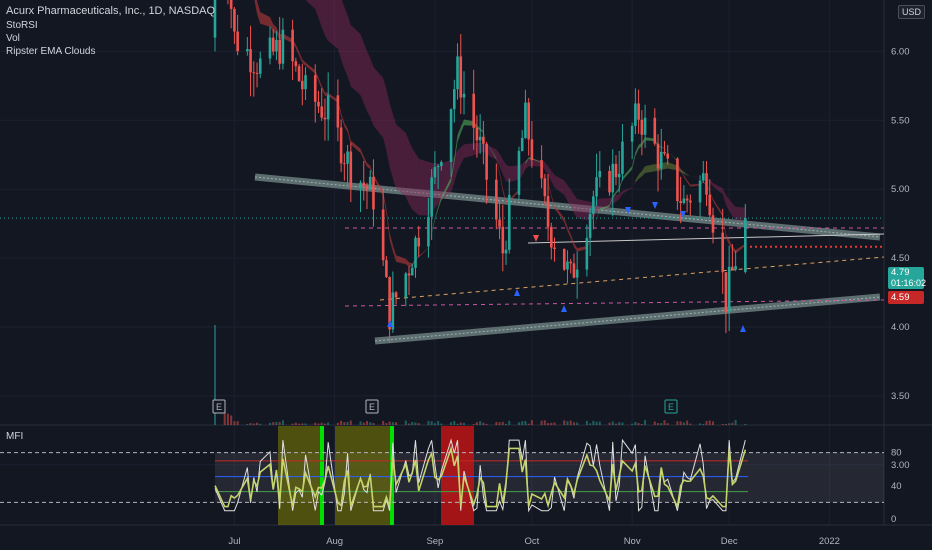 Image resolution: width=932 pixels, height=550 pixels. Describe the element at coordinates (434, 541) in the screenshot. I see `time-tick-label: Sep` at that location.